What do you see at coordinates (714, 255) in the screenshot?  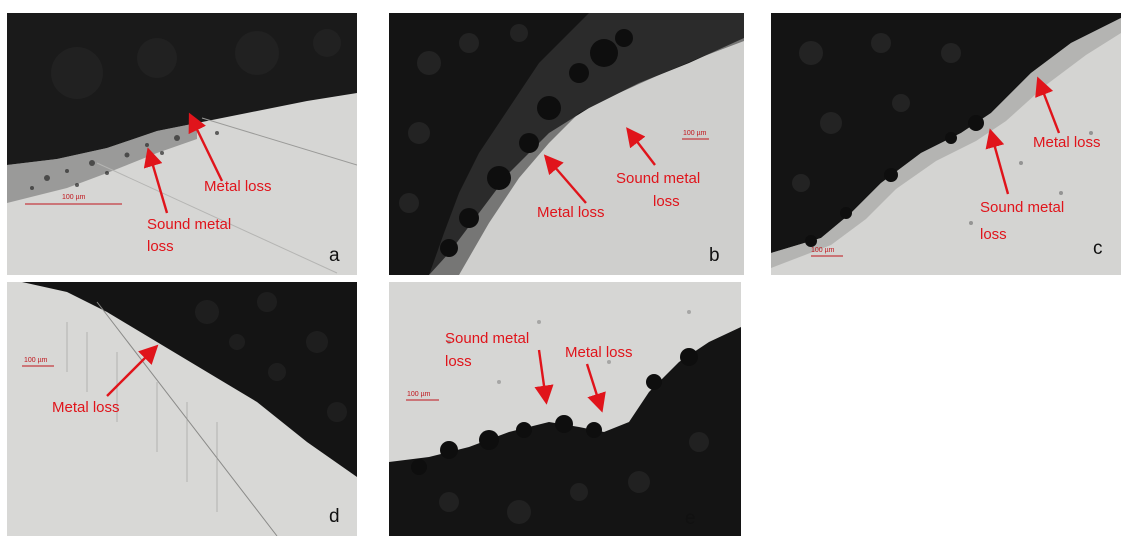 I see `panel-letter-b: b` at bounding box center [714, 255].